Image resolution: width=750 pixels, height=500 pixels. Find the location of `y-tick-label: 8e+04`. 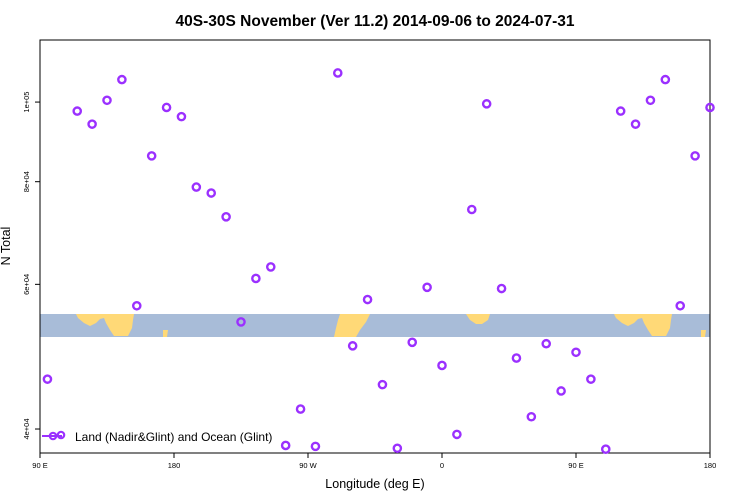

y-tick-label: 8e+04 is located at coordinates (26, 181).